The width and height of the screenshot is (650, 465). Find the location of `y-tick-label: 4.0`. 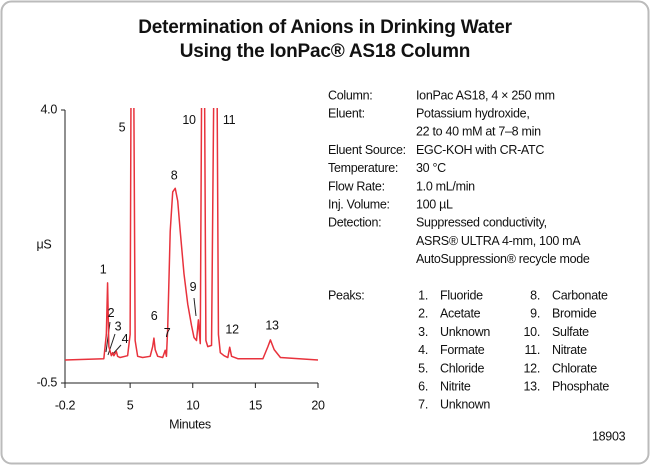

y-tick-label: 4.0 is located at coordinates (49, 109).